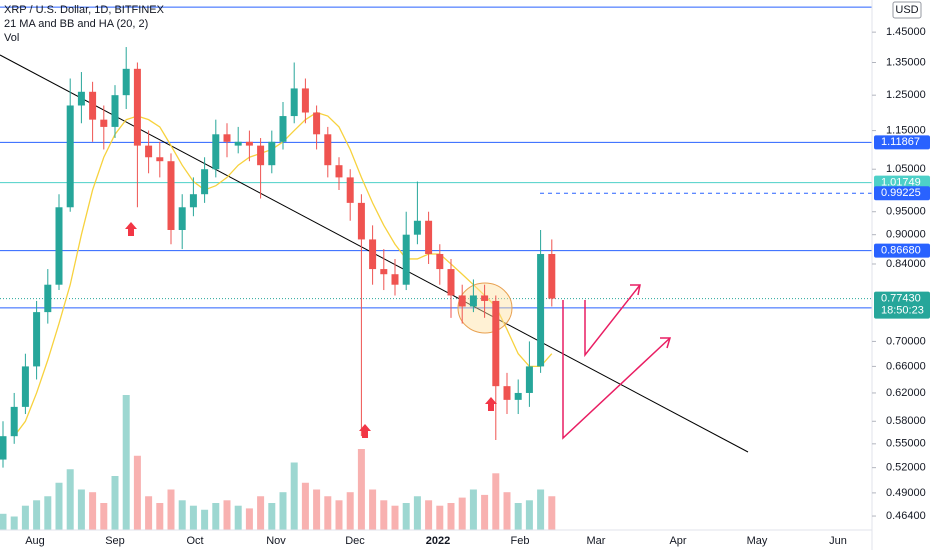 The height and width of the screenshot is (550, 932). Describe the element at coordinates (278, 462) in the screenshot. I see `volume-pane` at that location.